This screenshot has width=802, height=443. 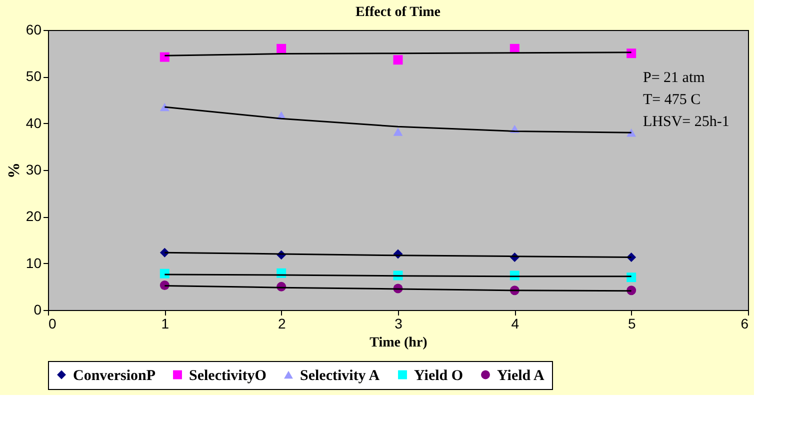 What do you see at coordinates (165, 324) in the screenshot?
I see `x-tick-label: 1` at bounding box center [165, 324].